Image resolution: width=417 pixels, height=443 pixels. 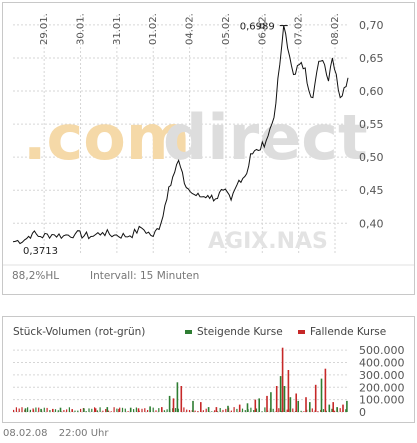 I want to click on watermark-brand-suffix: direct, so click(x=265, y=137).